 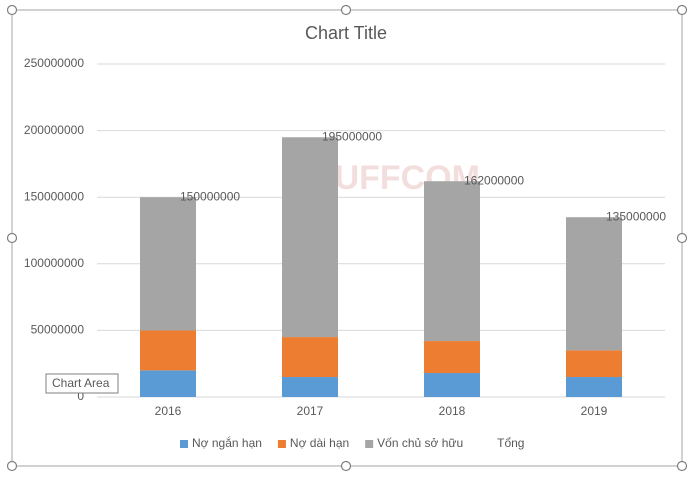 What do you see at coordinates (352, 136) in the screenshot?
I see `data-label: 195000000` at bounding box center [352, 136].